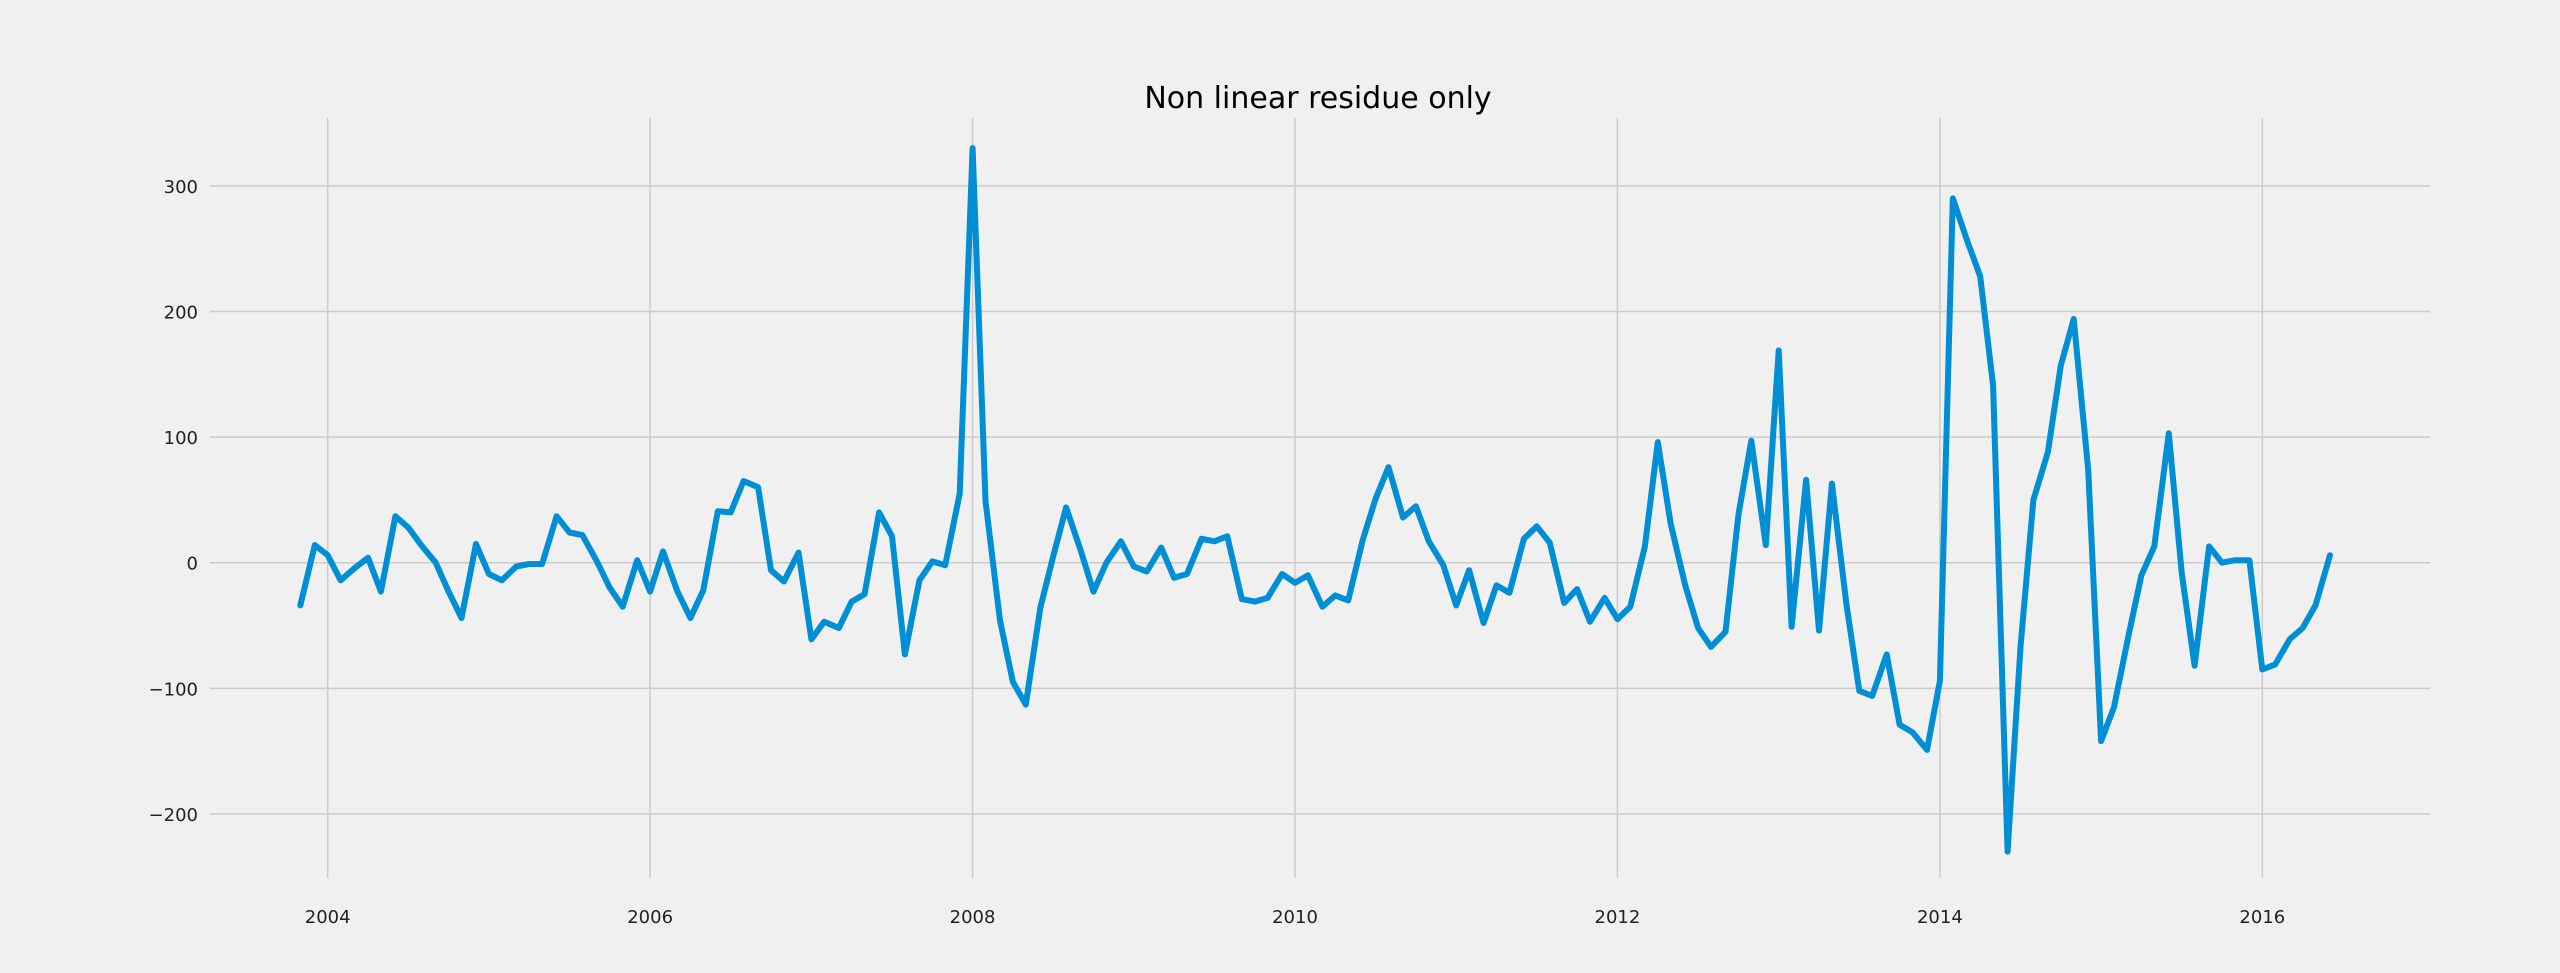  Describe the element at coordinates (192, 564) in the screenshot. I see `y-tick-label: 0` at that location.